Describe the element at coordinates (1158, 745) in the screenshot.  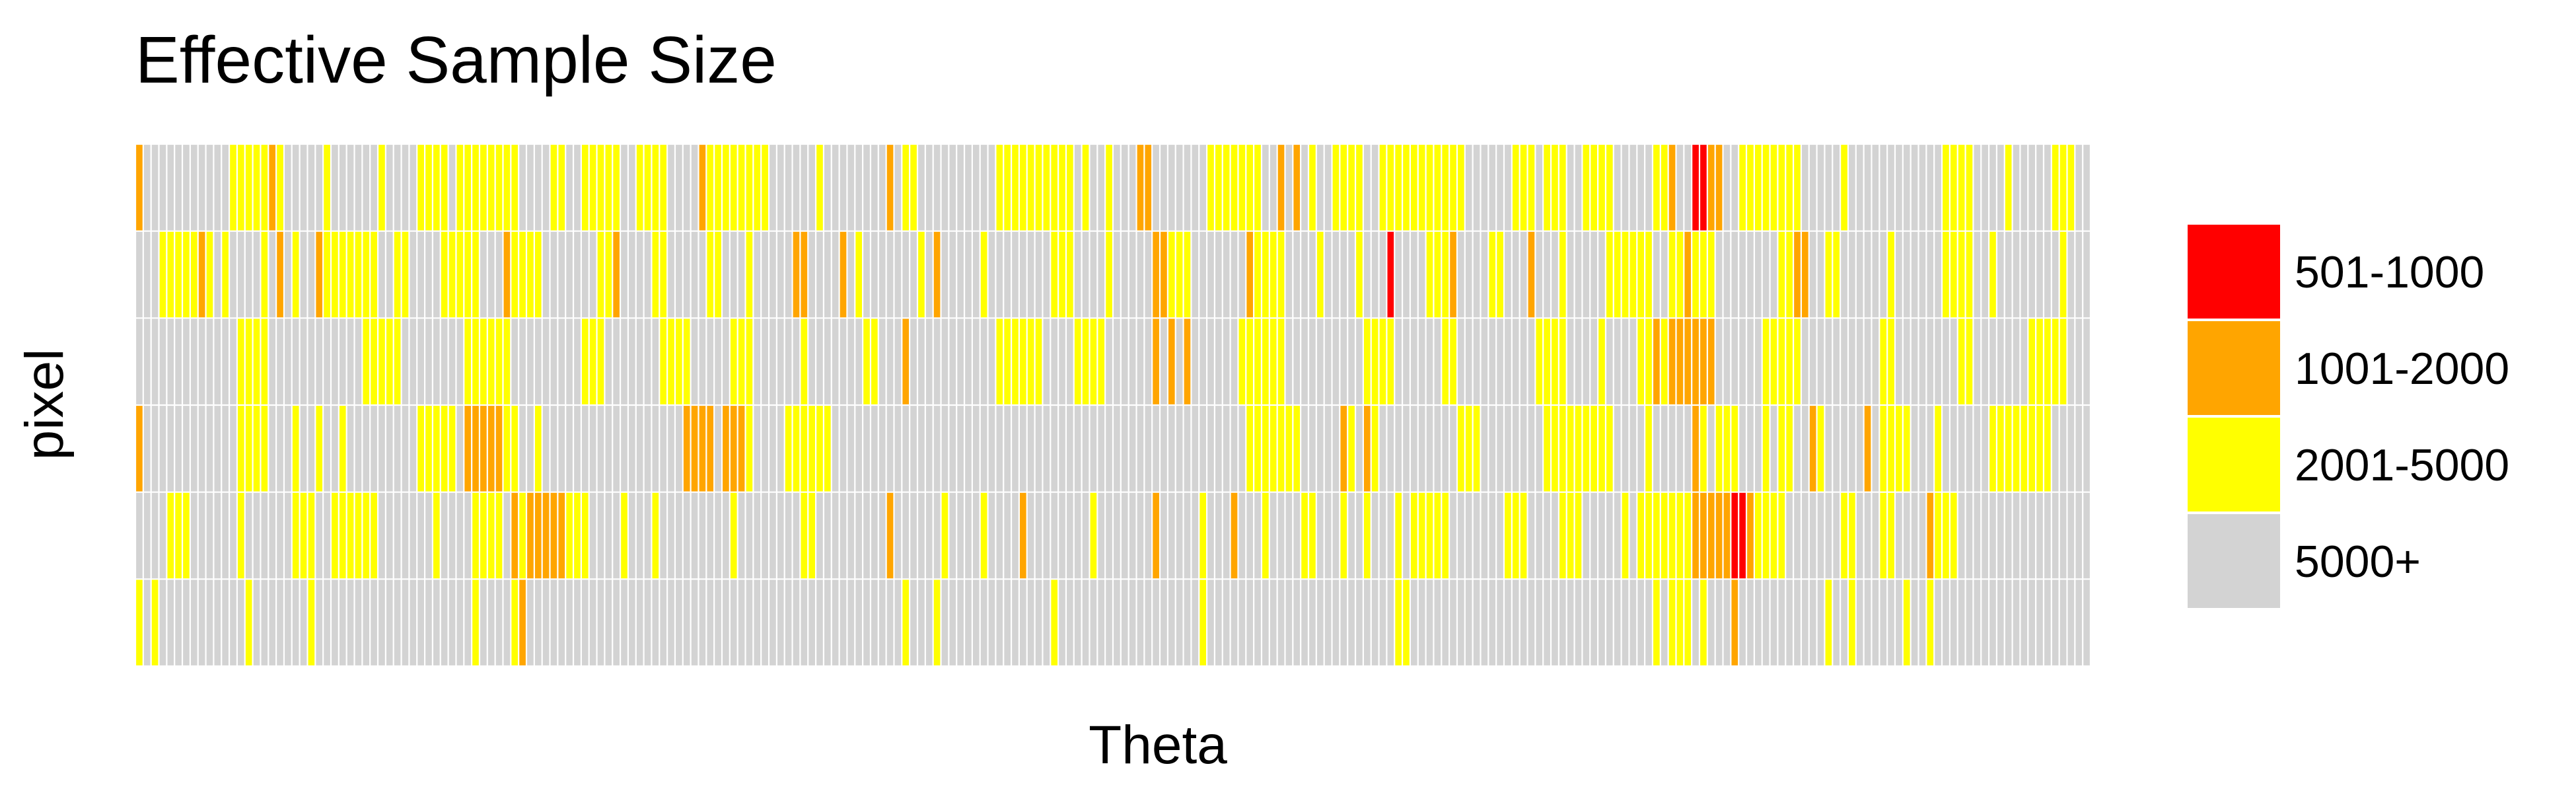
I see `x-axis-label: Theta` at that location.